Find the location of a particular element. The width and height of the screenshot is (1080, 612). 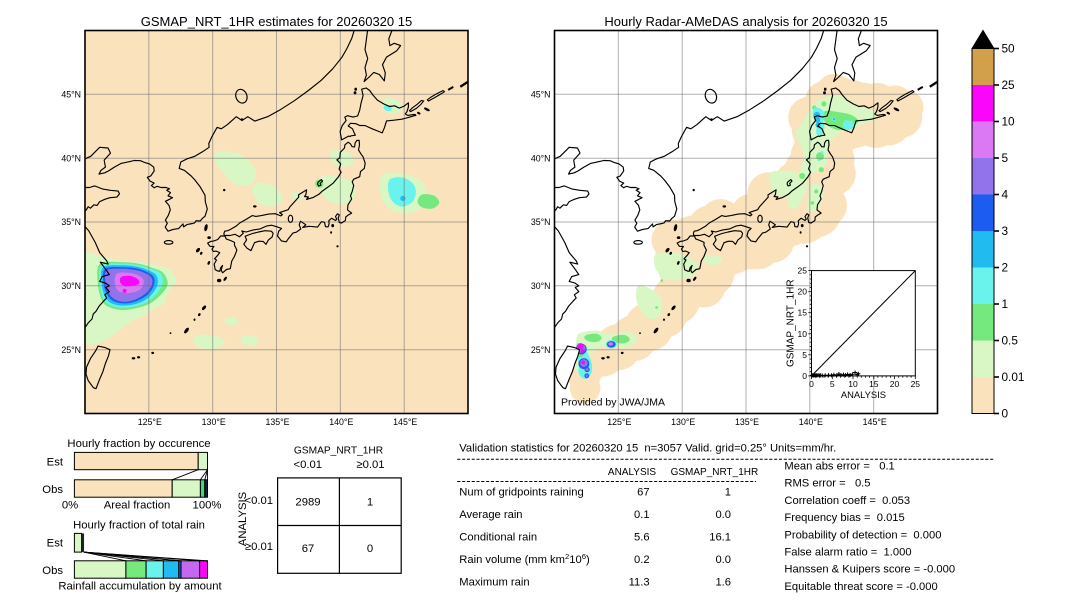

svg-text: Conditional rain is located at coordinates (498, 538).